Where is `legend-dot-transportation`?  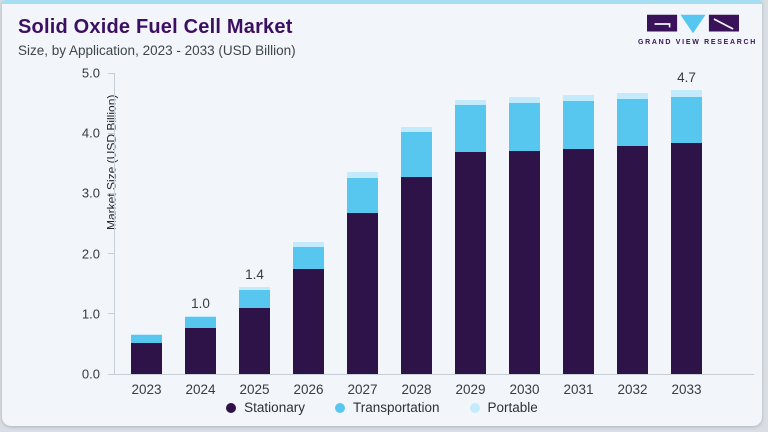 legend-dot-transportation is located at coordinates (339, 407).